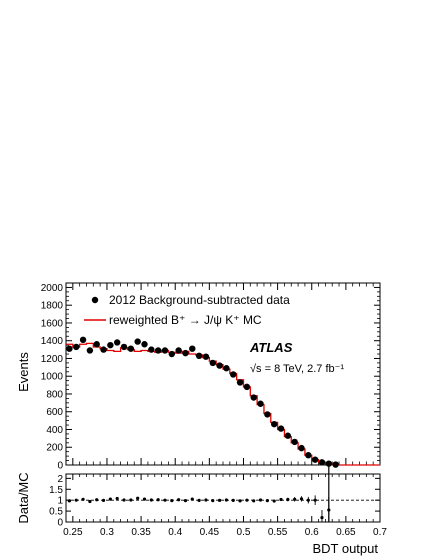 Image resolution: width=432 pixels, height=559 pixels. I want to click on ratio-y-tick-label: 0, so click(60, 523).